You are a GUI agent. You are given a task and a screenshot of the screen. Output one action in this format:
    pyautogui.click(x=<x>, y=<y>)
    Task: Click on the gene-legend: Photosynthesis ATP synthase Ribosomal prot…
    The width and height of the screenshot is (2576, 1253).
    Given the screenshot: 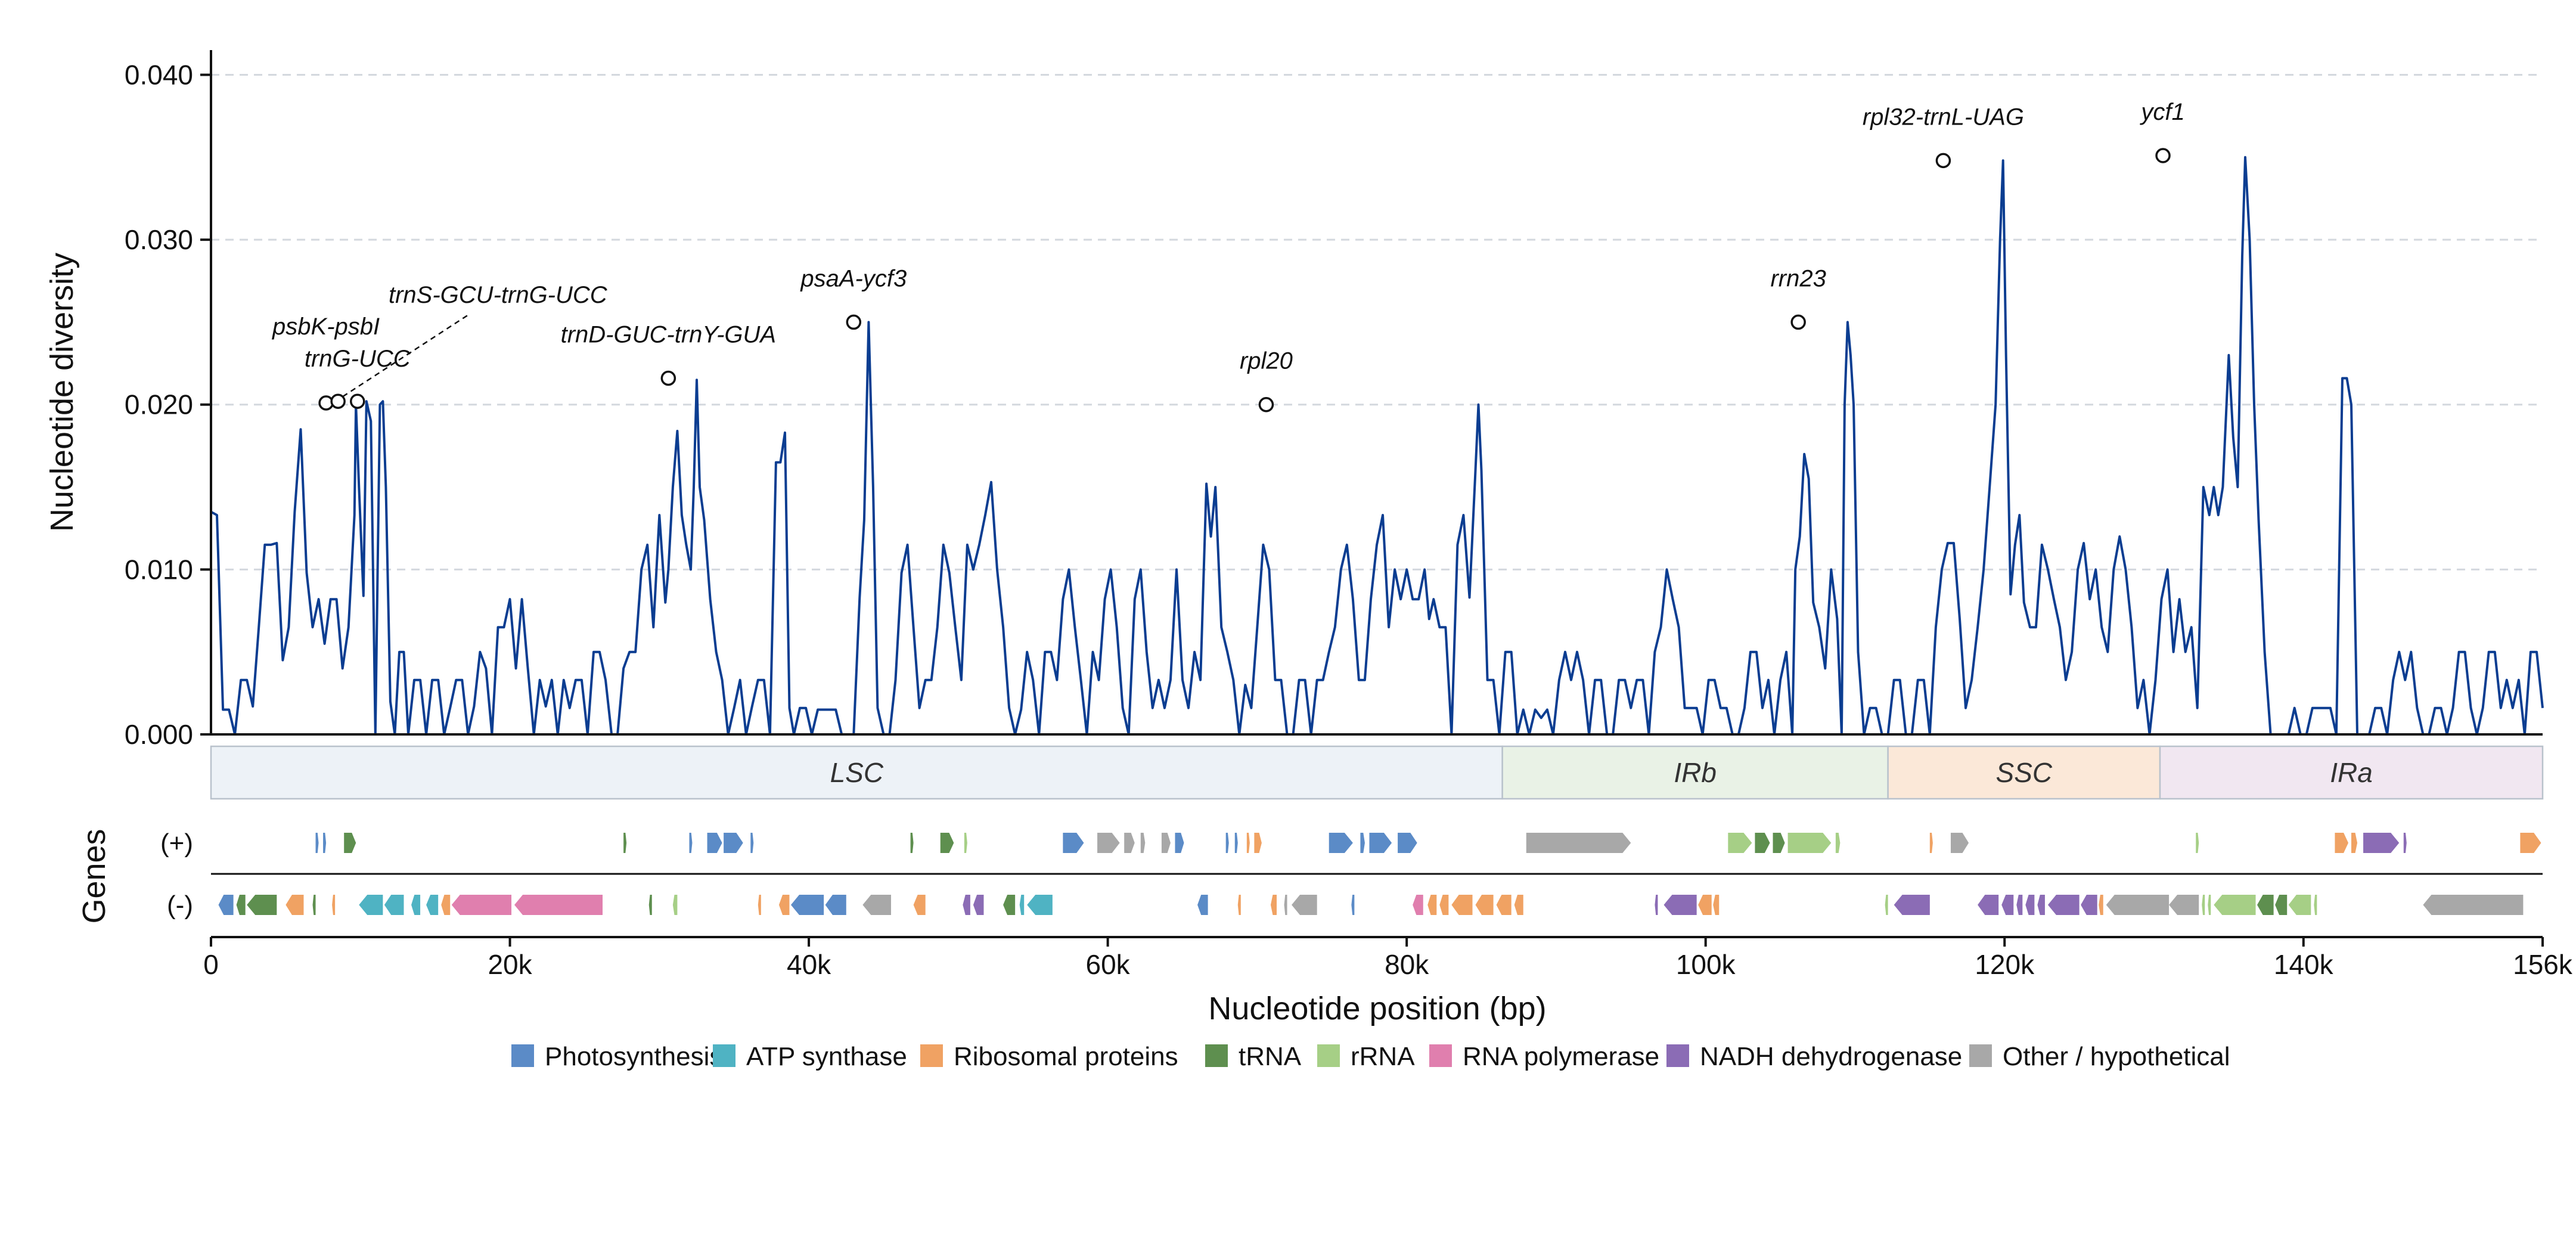 What is the action you would take?
    pyautogui.click(x=1370, y=1056)
    